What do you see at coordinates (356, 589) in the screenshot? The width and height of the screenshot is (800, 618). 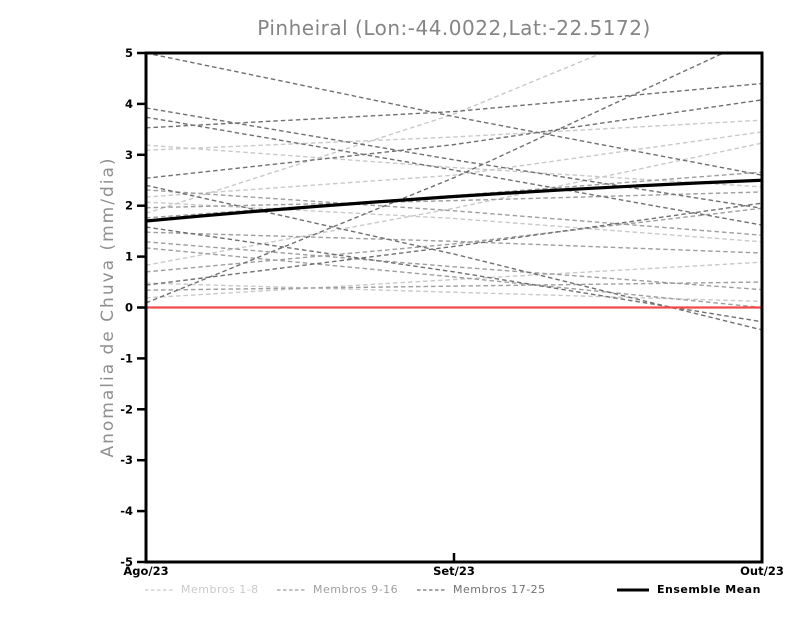 I see `legend-label: Membros 9-16` at bounding box center [356, 589].